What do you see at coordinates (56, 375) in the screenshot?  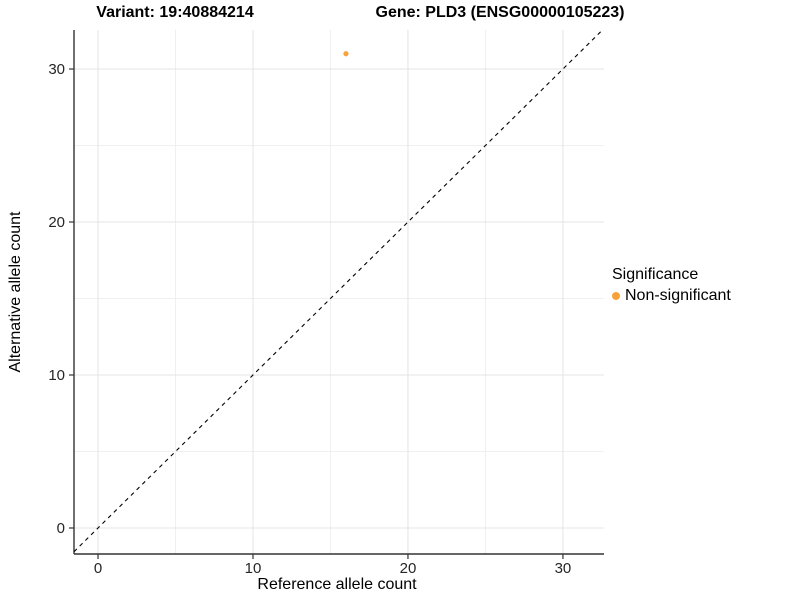 I see `y-tick-label: 10` at bounding box center [56, 375].